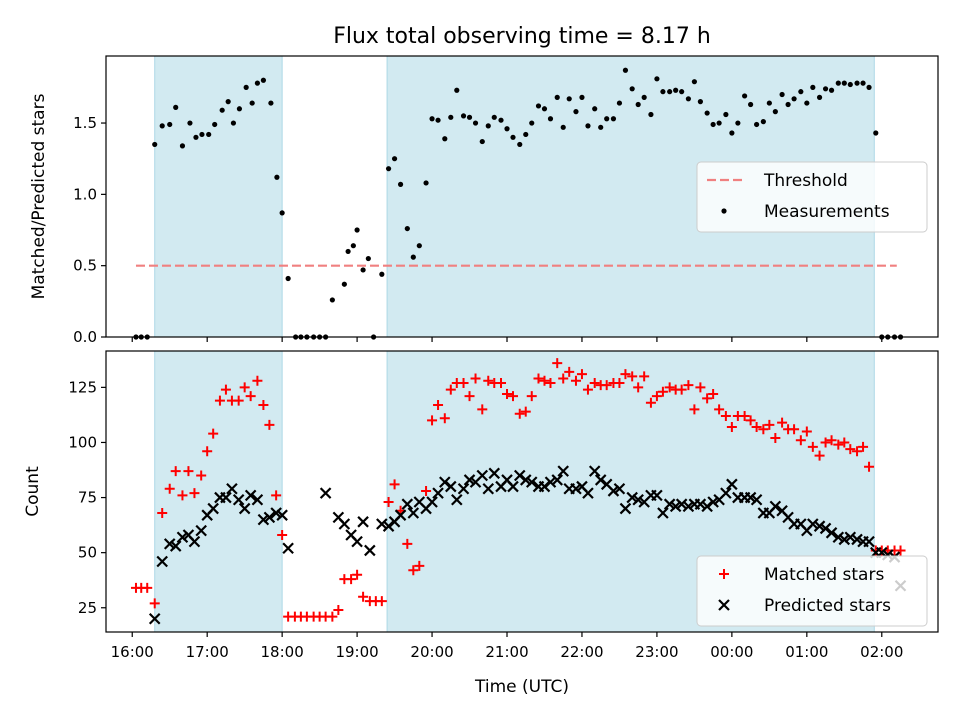  I want to click on ratio-legend: Threshold Measurements, so click(812, 197).